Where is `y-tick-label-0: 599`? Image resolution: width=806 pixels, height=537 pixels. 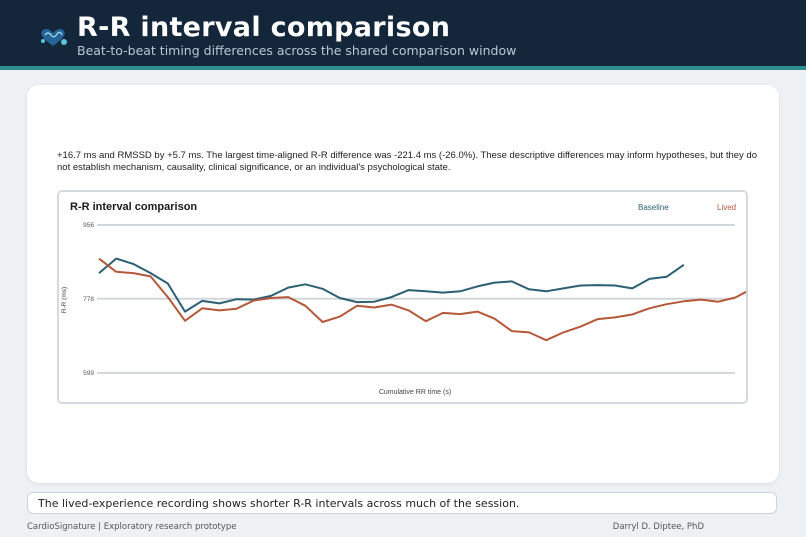
y-tick-label-0: 599 is located at coordinates (88, 373).